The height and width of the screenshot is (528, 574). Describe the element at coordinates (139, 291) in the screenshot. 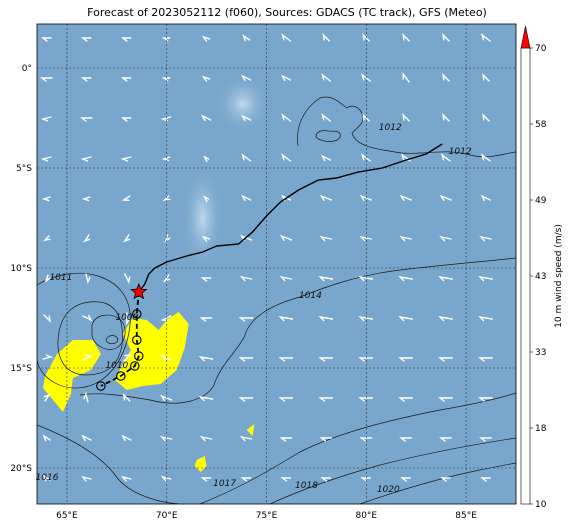

I see `current-position-star-icon` at that location.